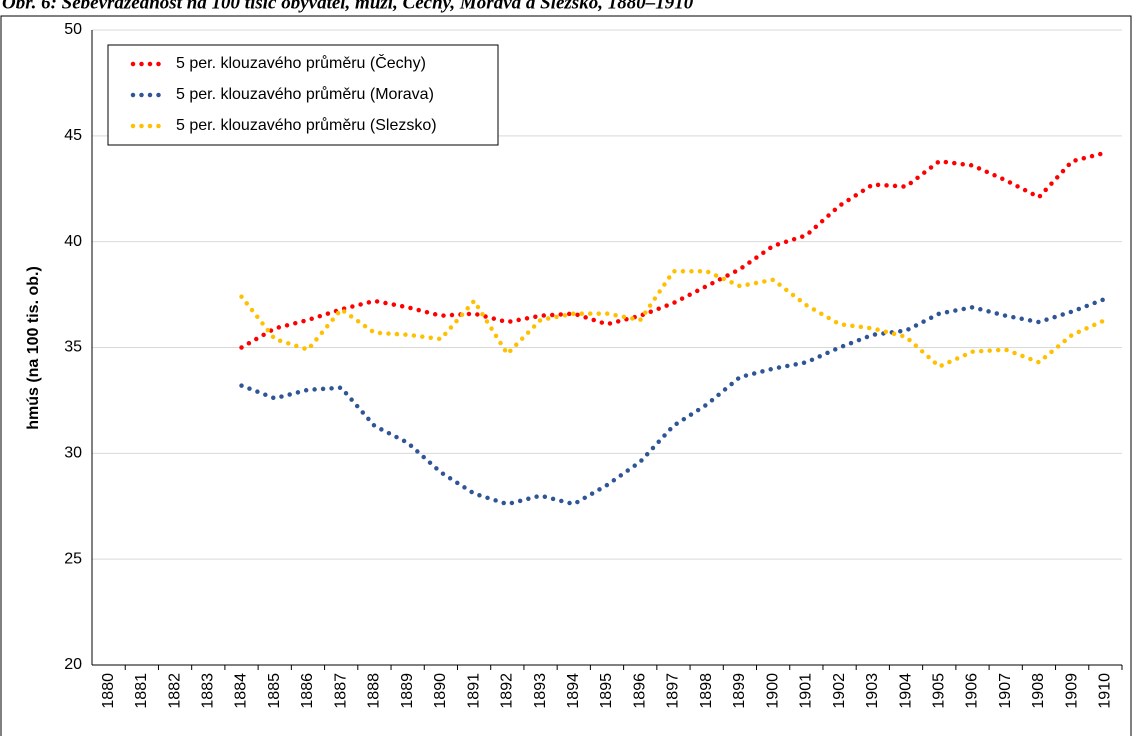 The height and width of the screenshot is (736, 1132). I want to click on x-tick-label: 1889, so click(407, 691).